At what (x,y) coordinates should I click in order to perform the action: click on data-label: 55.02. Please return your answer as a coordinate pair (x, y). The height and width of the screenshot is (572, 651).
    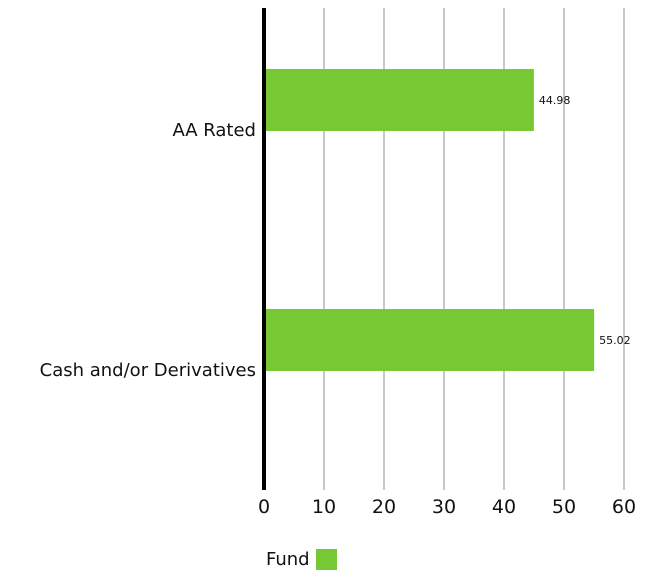
    Looking at the image, I should click on (615, 340).